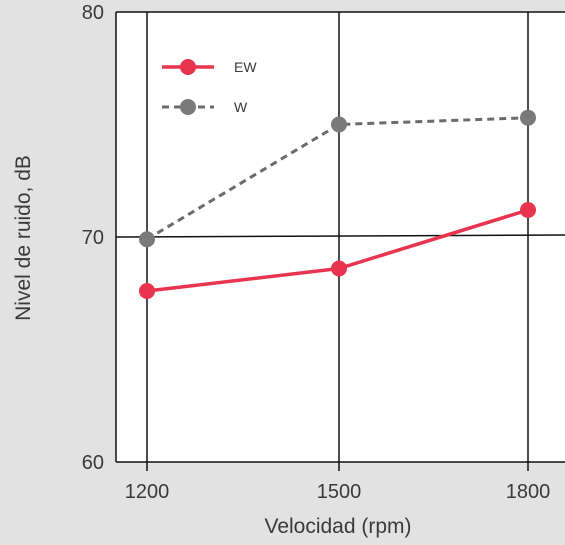  What do you see at coordinates (528, 492) in the screenshot?
I see `x-tick-label-1800: 1800` at bounding box center [528, 492].